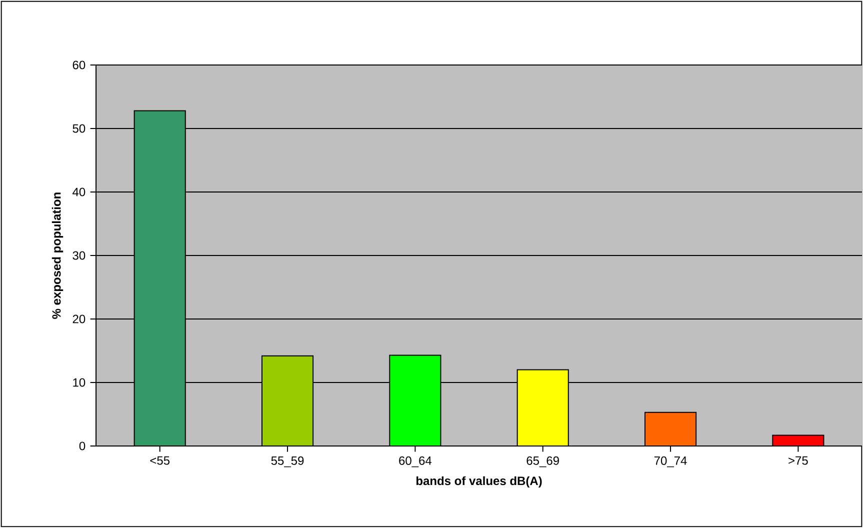 Image resolution: width=863 pixels, height=528 pixels. What do you see at coordinates (58, 255) in the screenshot?
I see `y-axis-title: % exposed population` at bounding box center [58, 255].